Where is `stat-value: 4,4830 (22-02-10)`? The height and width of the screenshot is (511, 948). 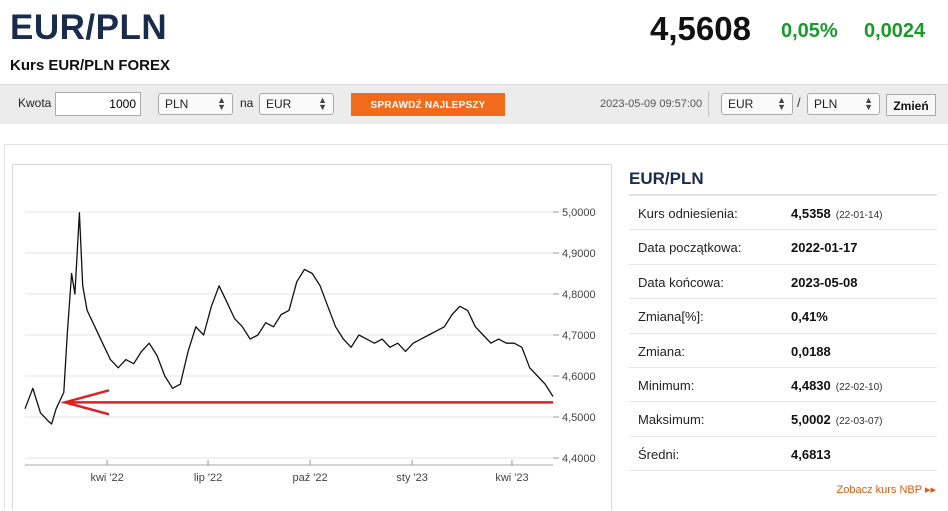
stat-value: 4,4830 (22-02-10) is located at coordinates (836, 385).